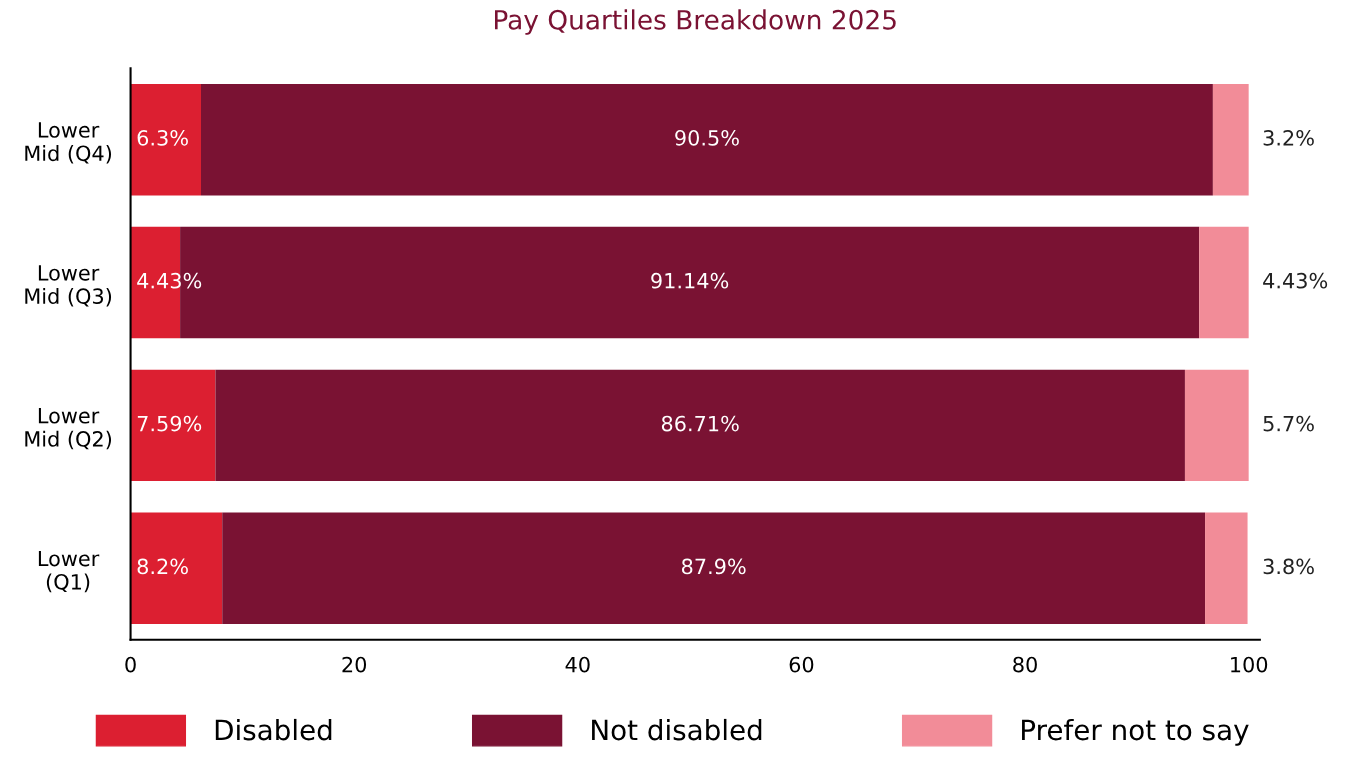 The width and height of the screenshot is (1346, 767). I want to click on x-tick-label: 40, so click(577, 664).